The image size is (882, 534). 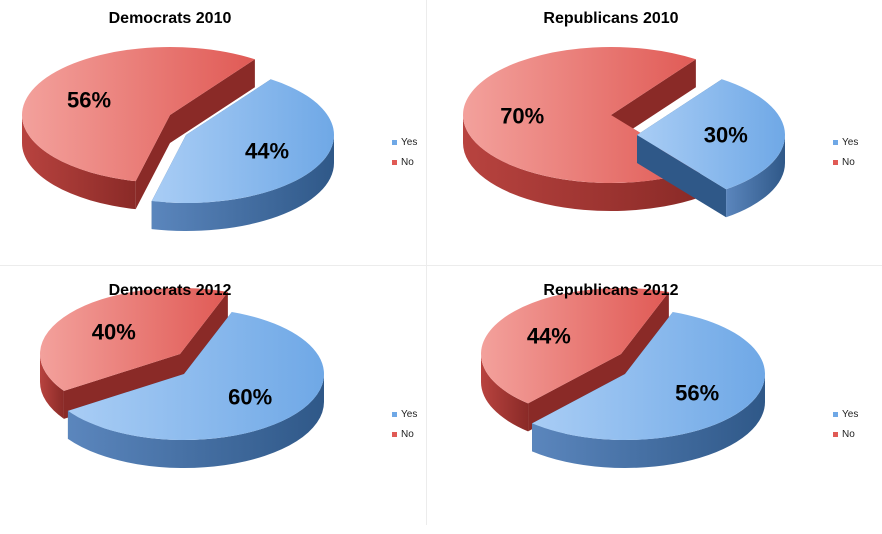 I want to click on data-label-yes: 60%, so click(x=250, y=396).